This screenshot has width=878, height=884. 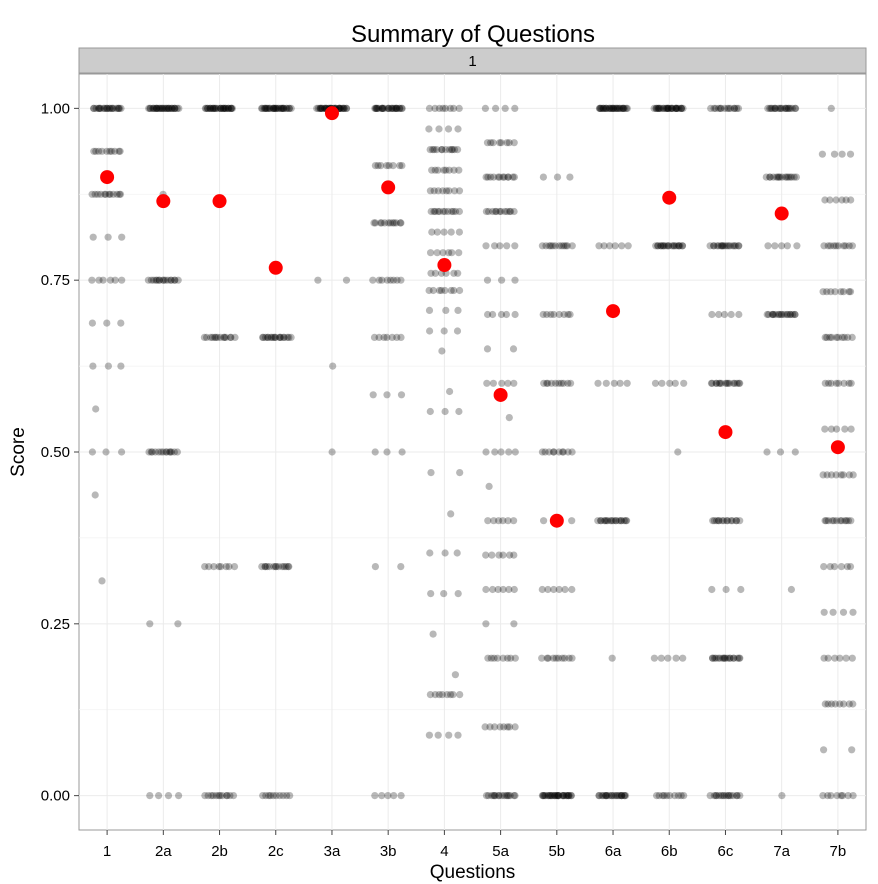 What do you see at coordinates (556, 851) in the screenshot?
I see `x-tick-label: 5b` at bounding box center [556, 851].